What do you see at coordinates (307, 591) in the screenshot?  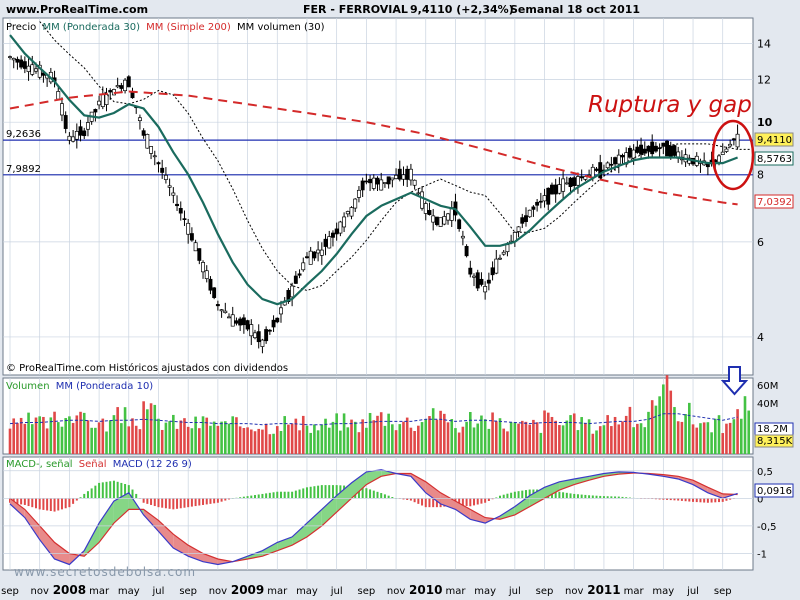 I see `x-tick-label: may` at bounding box center [307, 591].